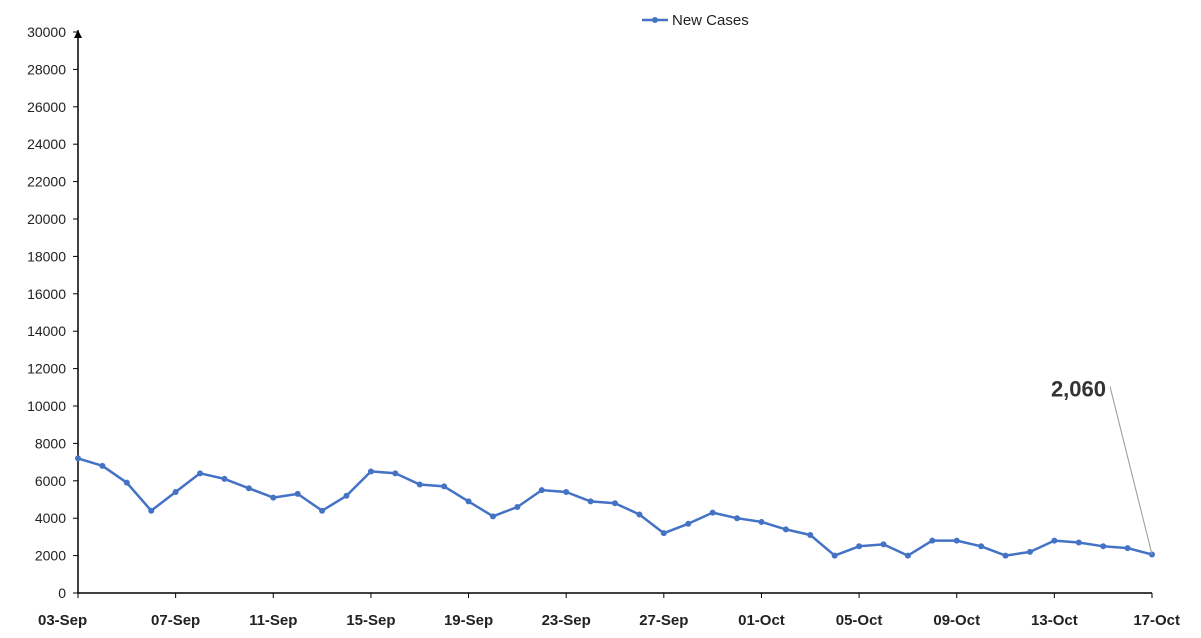 The width and height of the screenshot is (1201, 638). What do you see at coordinates (62, 620) in the screenshot?
I see `x-tick-label: 03-Sep` at bounding box center [62, 620].